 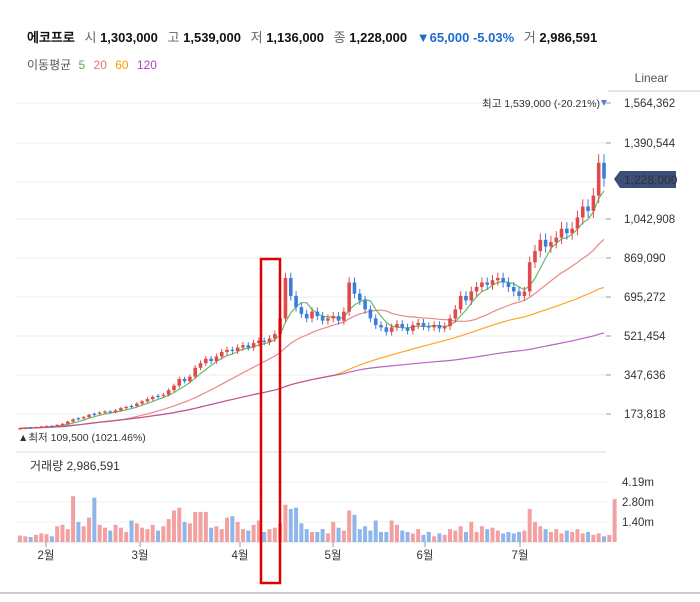 I want to click on low-label: 저, so click(x=256, y=37).